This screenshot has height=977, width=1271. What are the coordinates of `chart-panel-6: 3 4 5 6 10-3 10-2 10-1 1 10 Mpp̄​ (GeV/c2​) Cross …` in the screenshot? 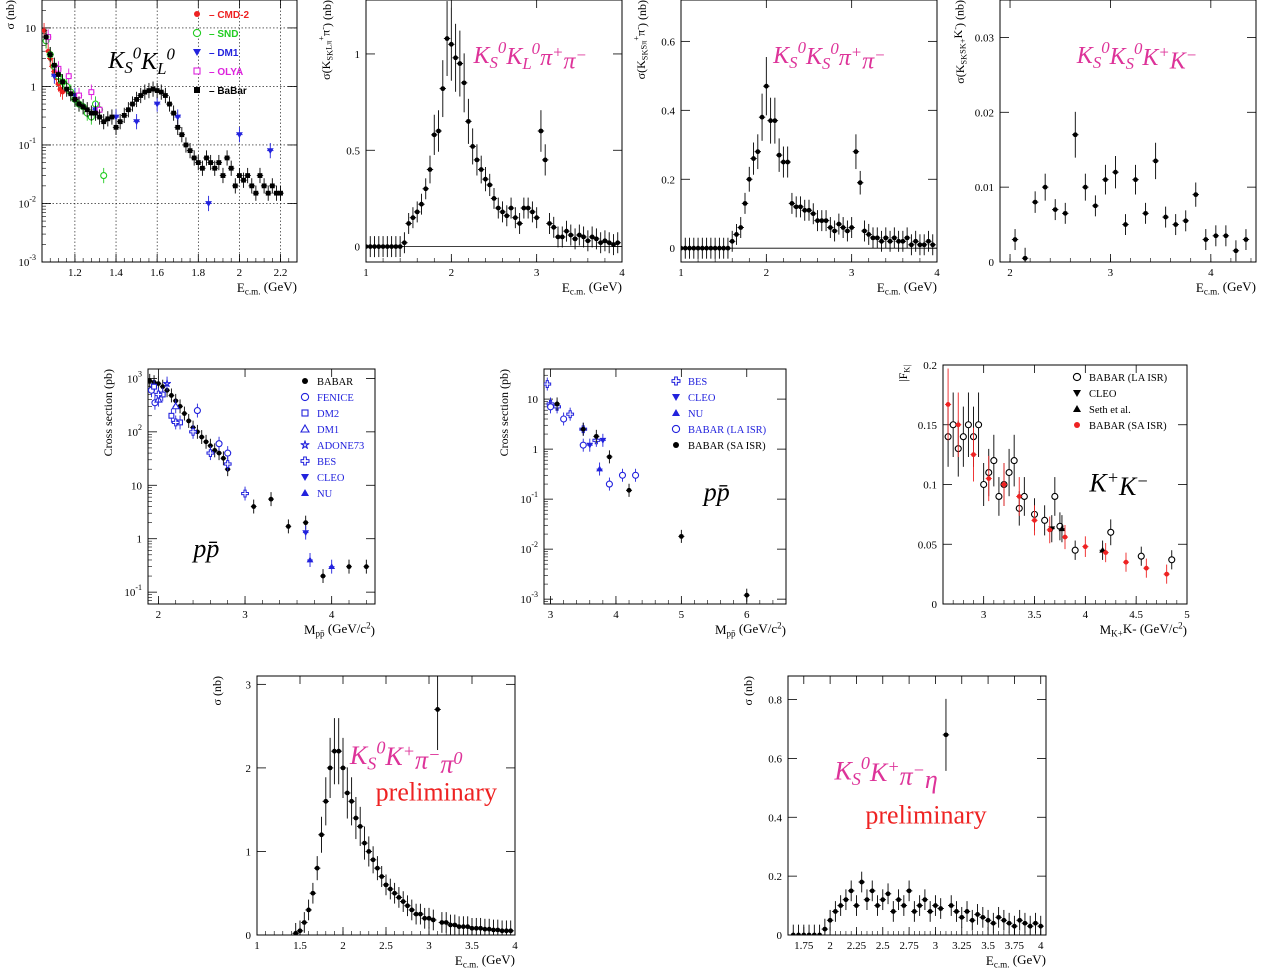 It's located at (642, 503).